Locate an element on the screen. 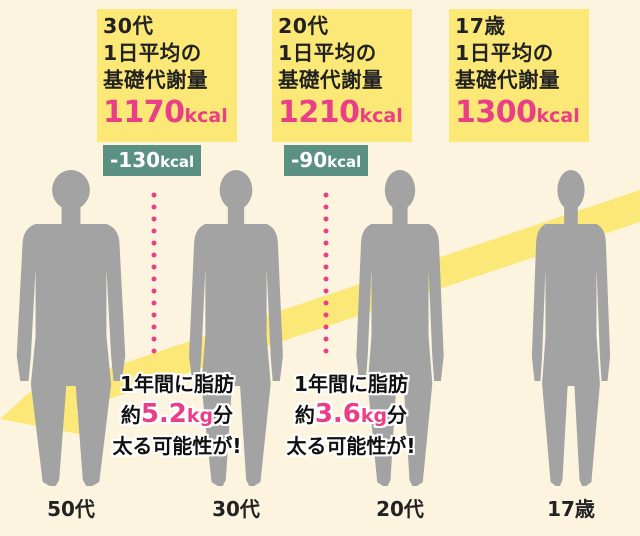 The height and width of the screenshot is (536, 640). gain-pre-20s: 約 is located at coordinates (304, 415).